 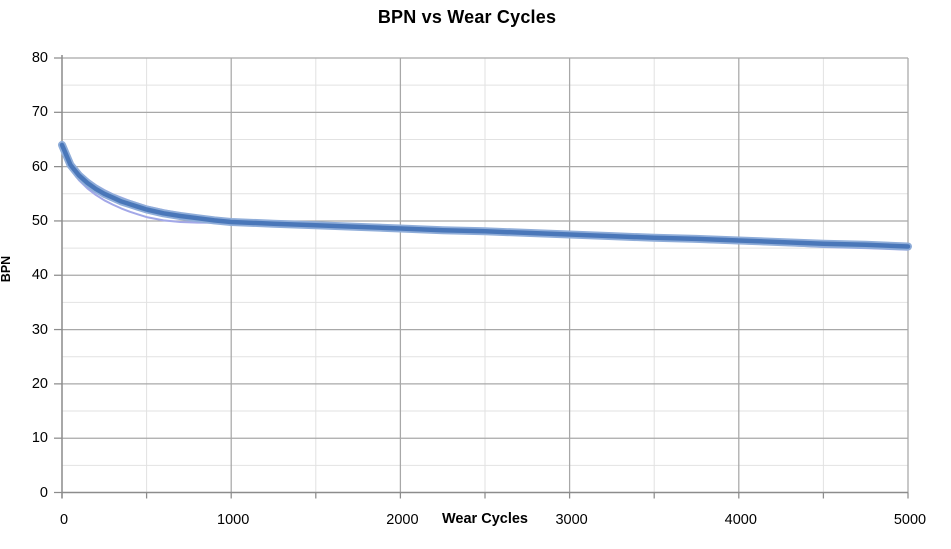 What do you see at coordinates (402, 520) in the screenshot?
I see `x-tick-label-2000: 2000` at bounding box center [402, 520].